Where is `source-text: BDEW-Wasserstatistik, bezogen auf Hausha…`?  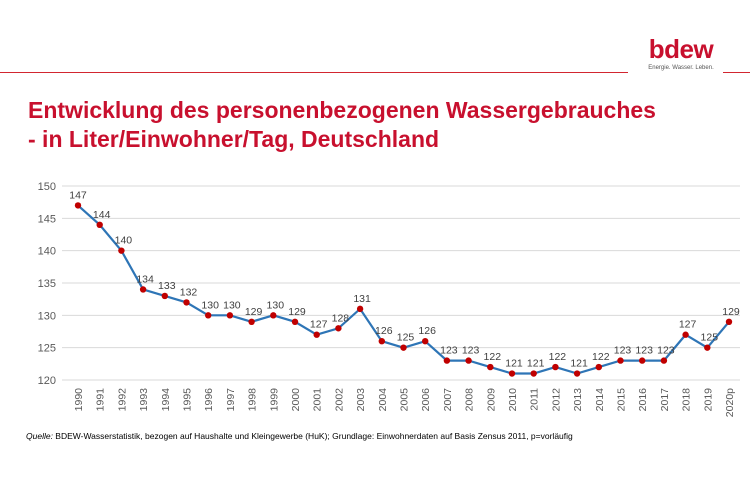
source-text: BDEW-Wasserstatistik, bezogen auf Hausha… is located at coordinates (312, 436).